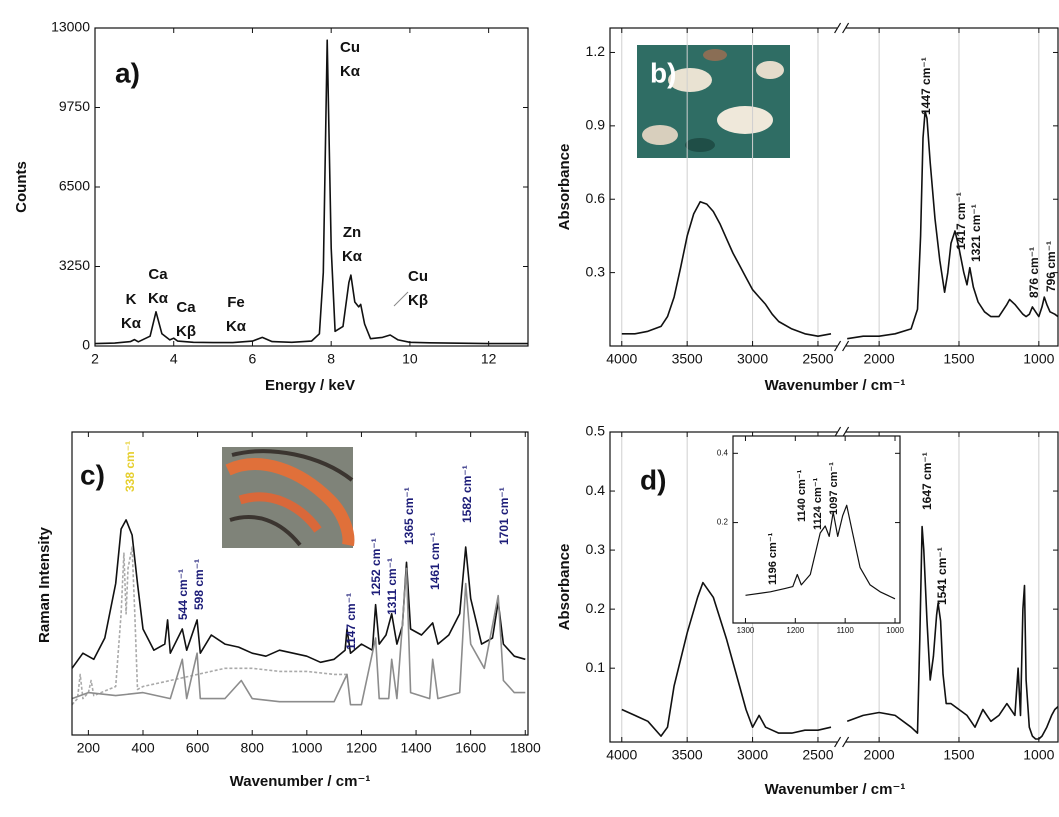  I want to click on y-tick-label: 0.9, so click(596, 125).